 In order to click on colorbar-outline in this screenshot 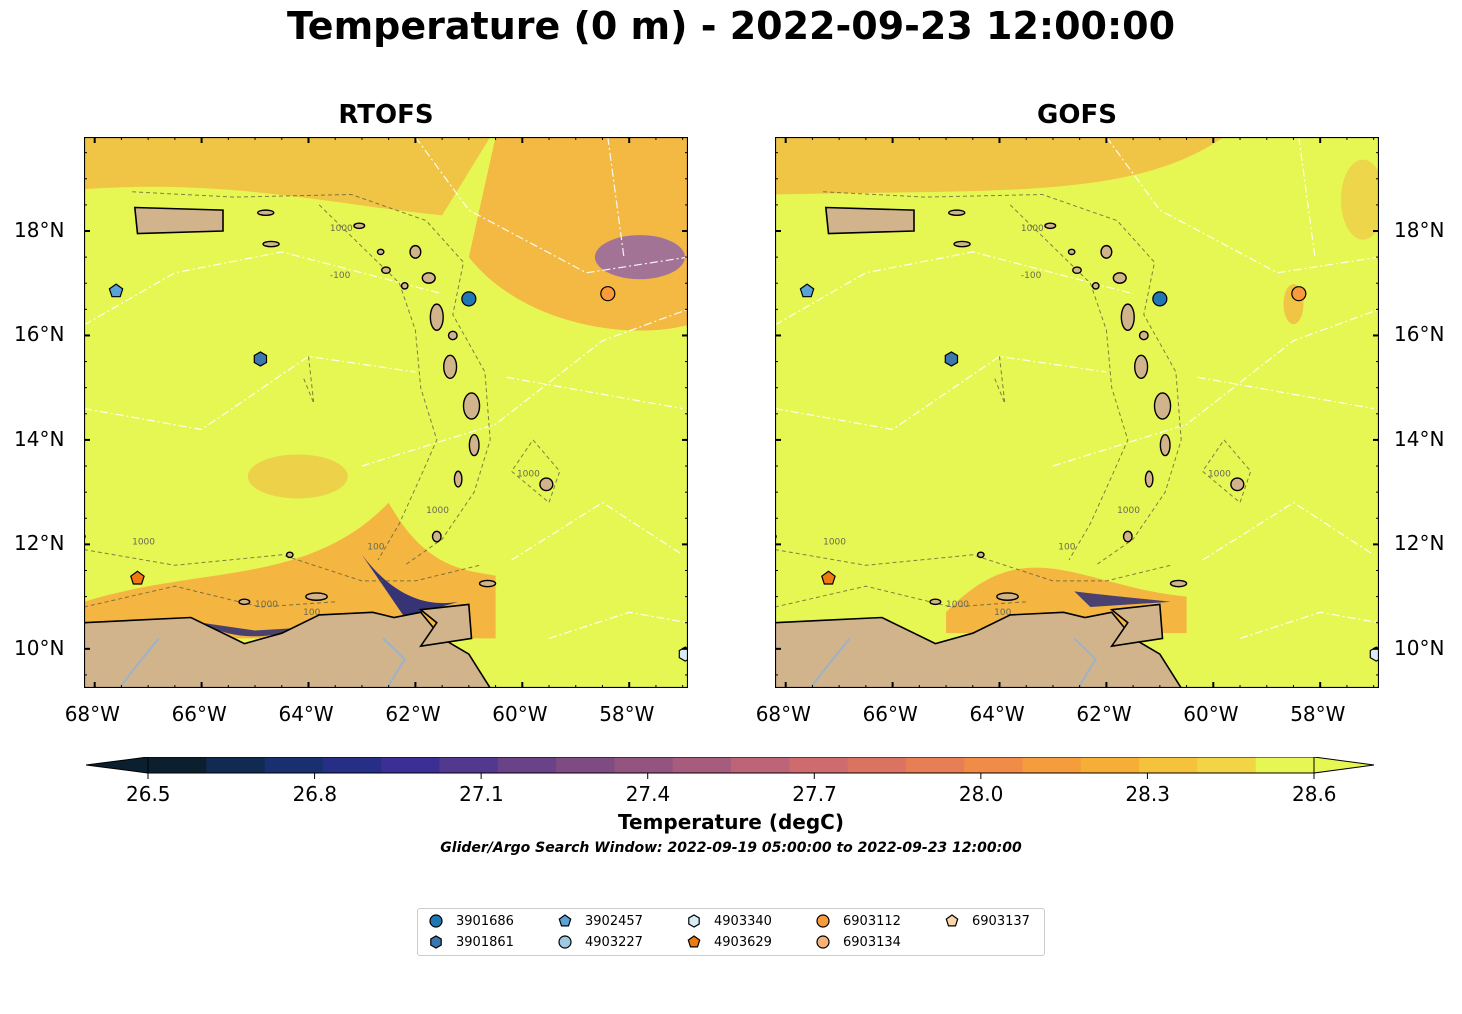, I will do `click(731, 765)`.